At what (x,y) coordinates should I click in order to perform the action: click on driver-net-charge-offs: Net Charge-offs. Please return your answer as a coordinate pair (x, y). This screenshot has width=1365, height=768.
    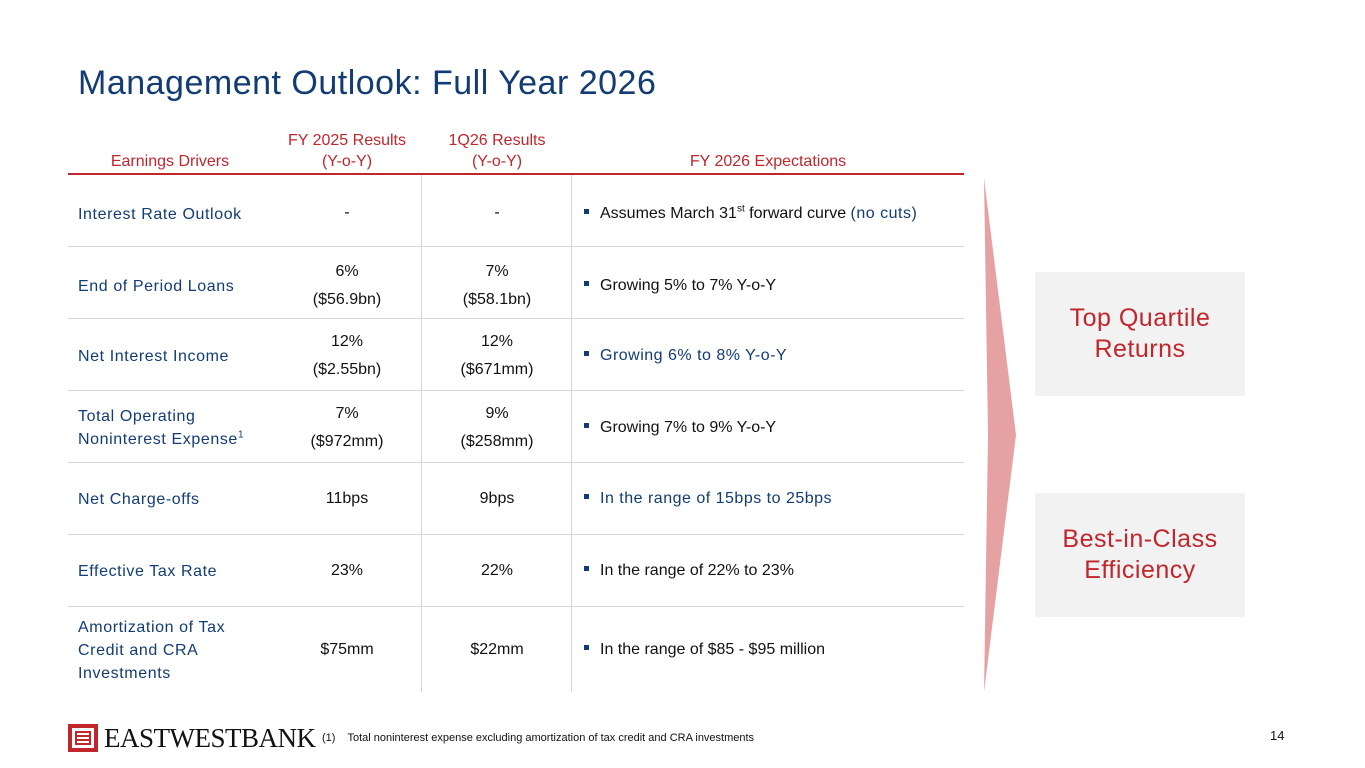
    Looking at the image, I should click on (139, 499).